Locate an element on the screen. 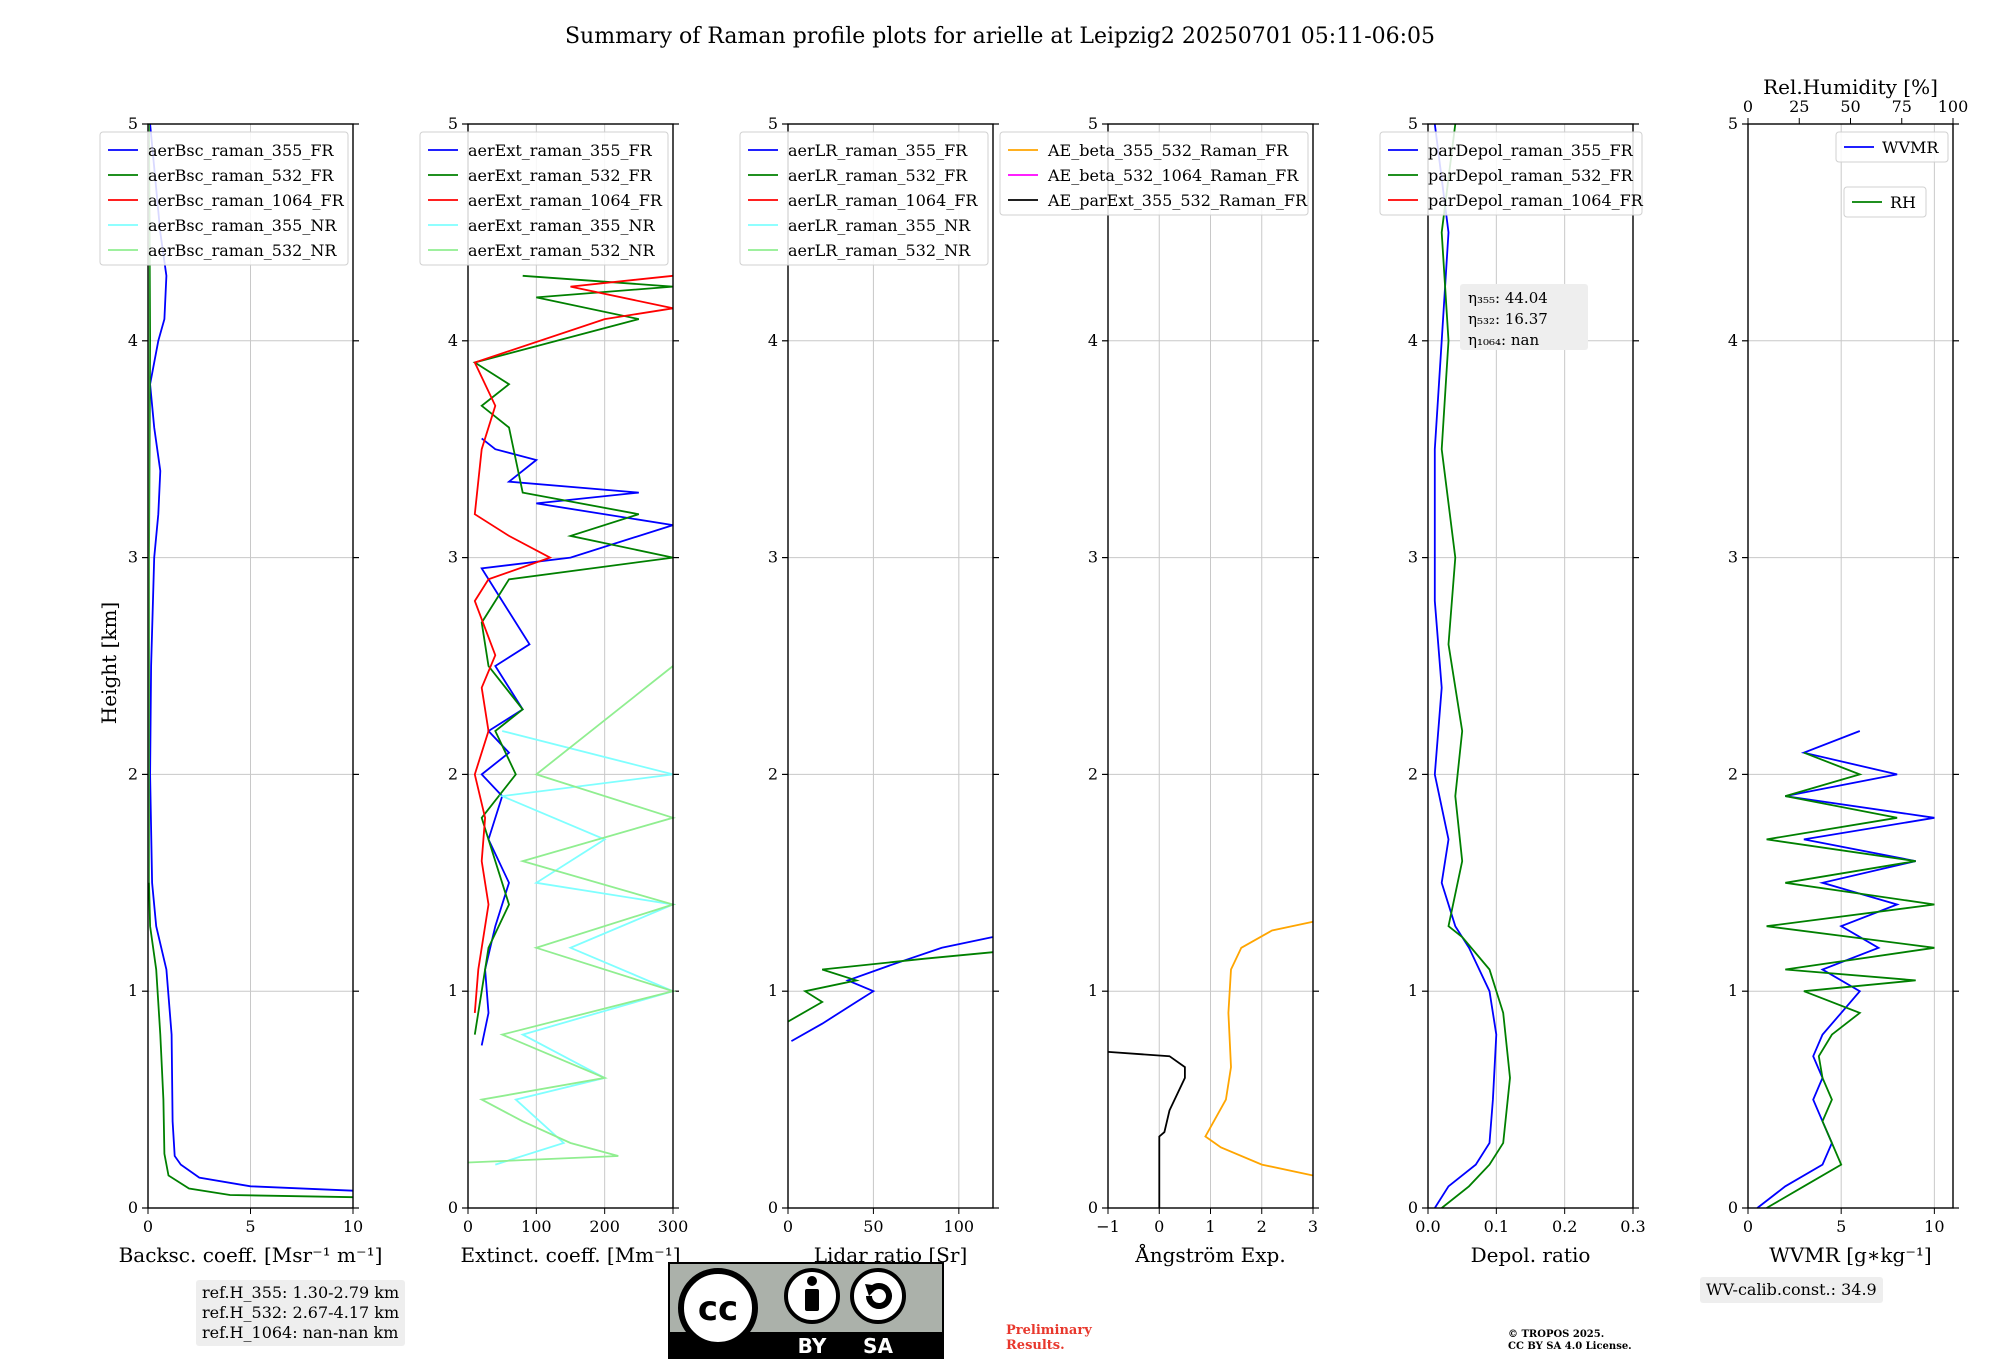 Image resolution: width=2000 pixels, height=1360 pixels. legend-entry: parDepol_raman_1064_FR is located at coordinates (1536, 200).